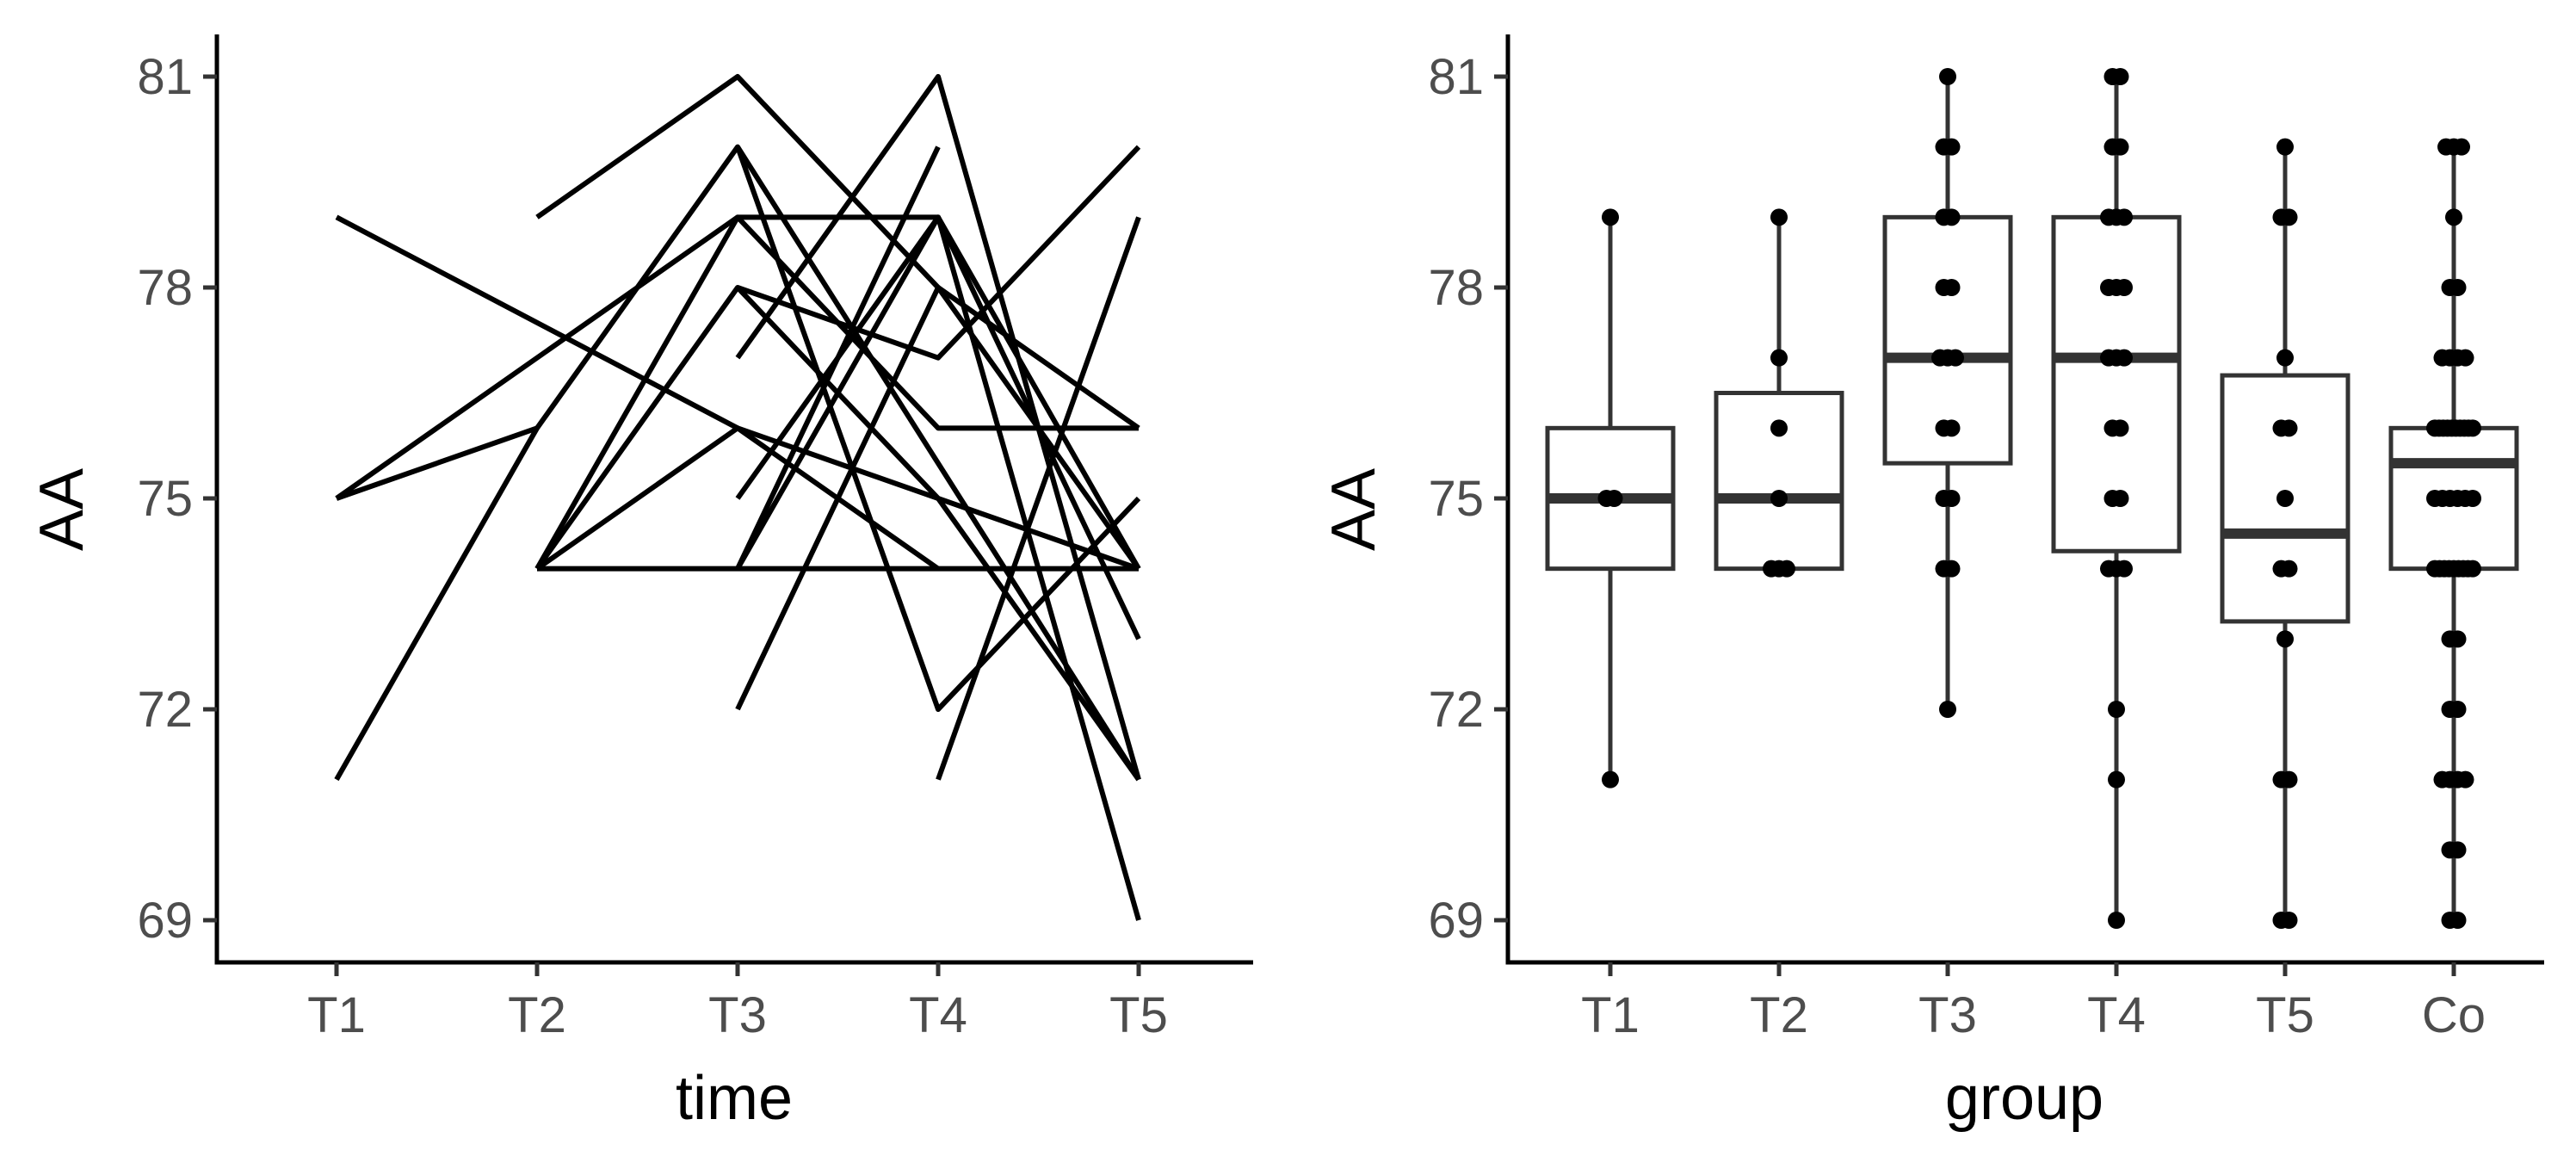 This screenshot has height=1175, width=2576. What do you see at coordinates (2454, 1015) in the screenshot?
I see `x-tick-label: Co` at bounding box center [2454, 1015].